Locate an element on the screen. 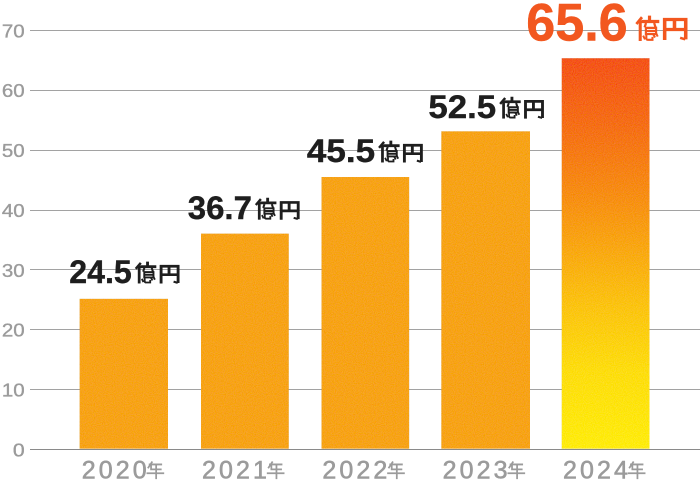 This screenshot has height=480, width=700. svg-text: 10 is located at coordinates (13, 390).